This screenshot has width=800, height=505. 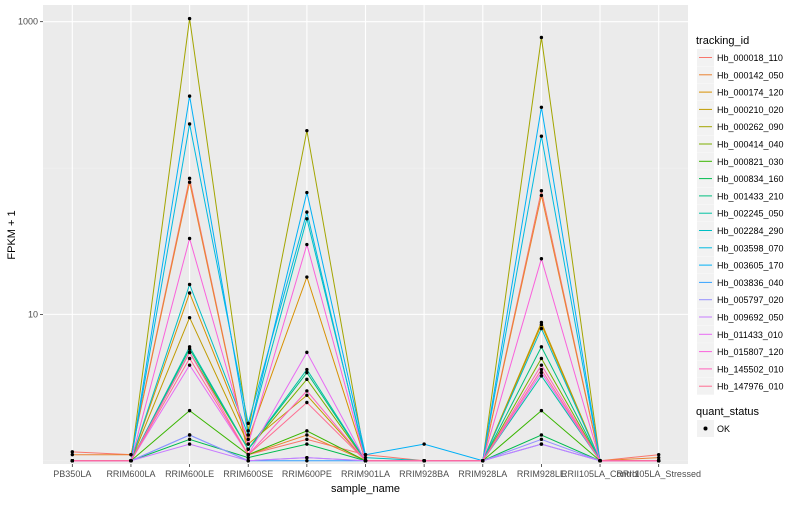 What do you see at coordinates (541, 474) in the screenshot?
I see `x-tick-label: RRIM928LE` at bounding box center [541, 474].